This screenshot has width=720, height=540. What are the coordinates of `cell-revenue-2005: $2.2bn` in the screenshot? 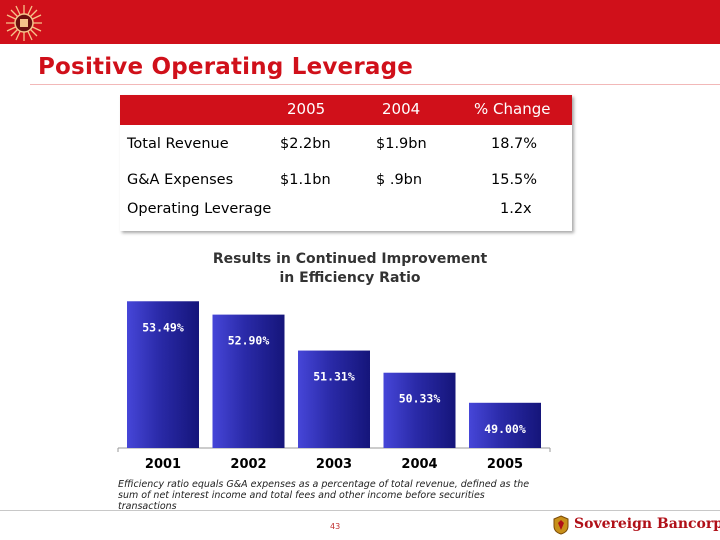 It's located at (305, 144).